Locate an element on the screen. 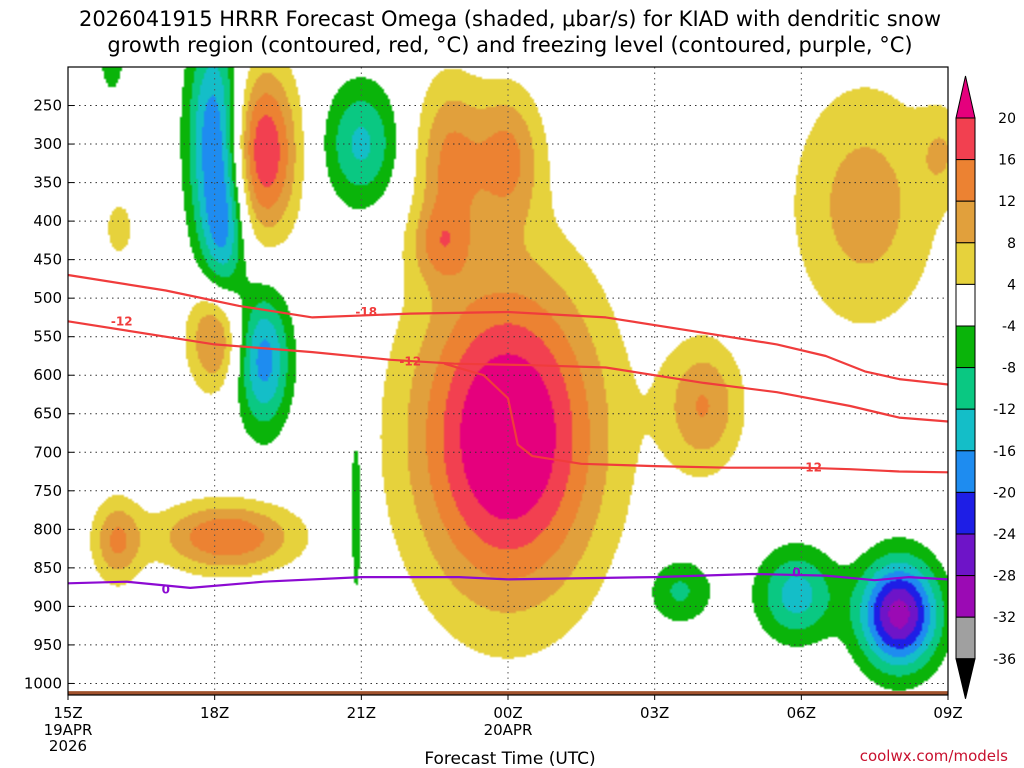 Image resolution: width=1024 pixels, height=768 pixels. x-tick-sublabel: 19APR is located at coordinates (68, 730).